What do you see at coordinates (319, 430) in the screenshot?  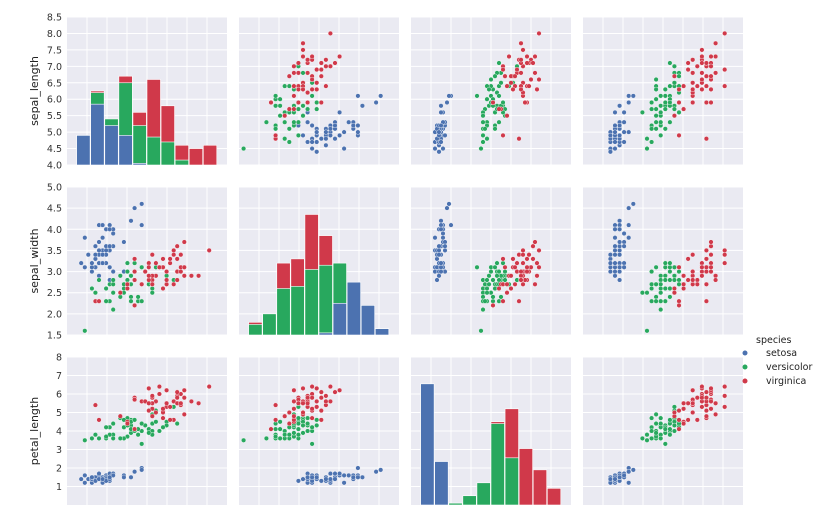 I see `panel-petal_length-sepal_width` at bounding box center [319, 430].